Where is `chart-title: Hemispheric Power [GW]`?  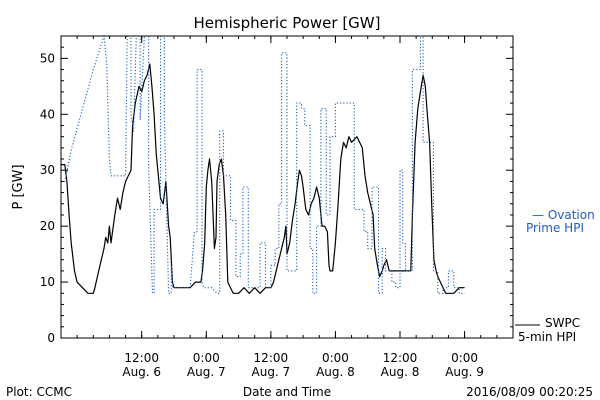
chart-title: Hemispheric Power [GW] is located at coordinates (287, 23).